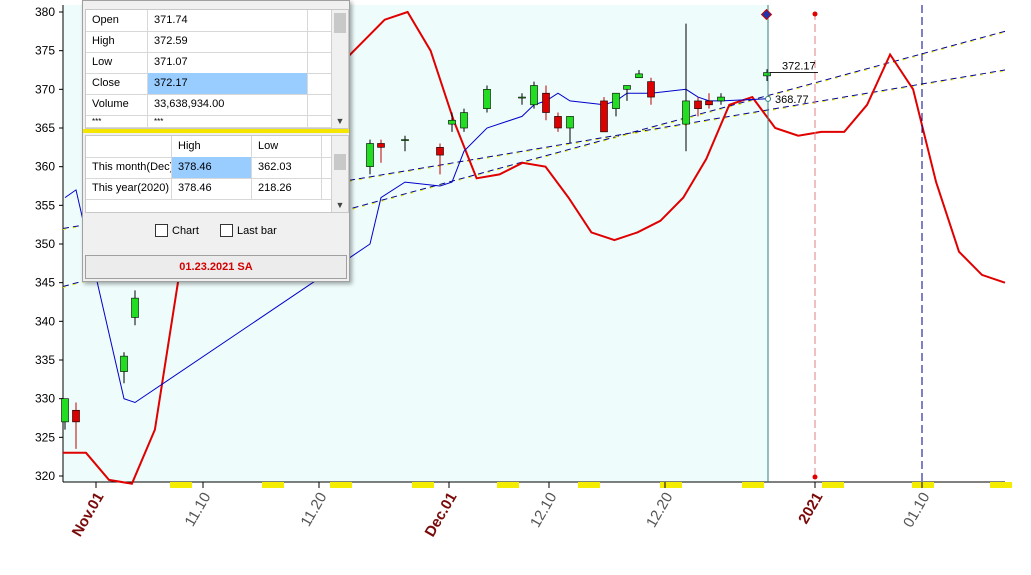  I want to click on x-tick-label: 2021, so click(810, 508).